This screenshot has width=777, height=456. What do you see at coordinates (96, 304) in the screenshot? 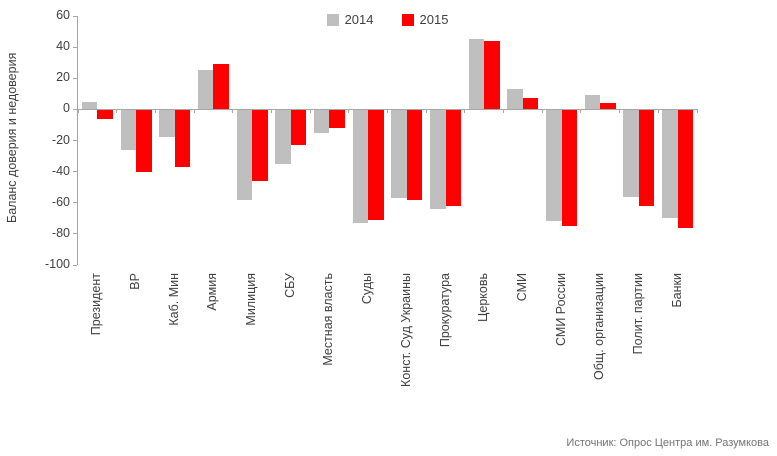
I see `x-label-Президент: Президент` at bounding box center [96, 304].